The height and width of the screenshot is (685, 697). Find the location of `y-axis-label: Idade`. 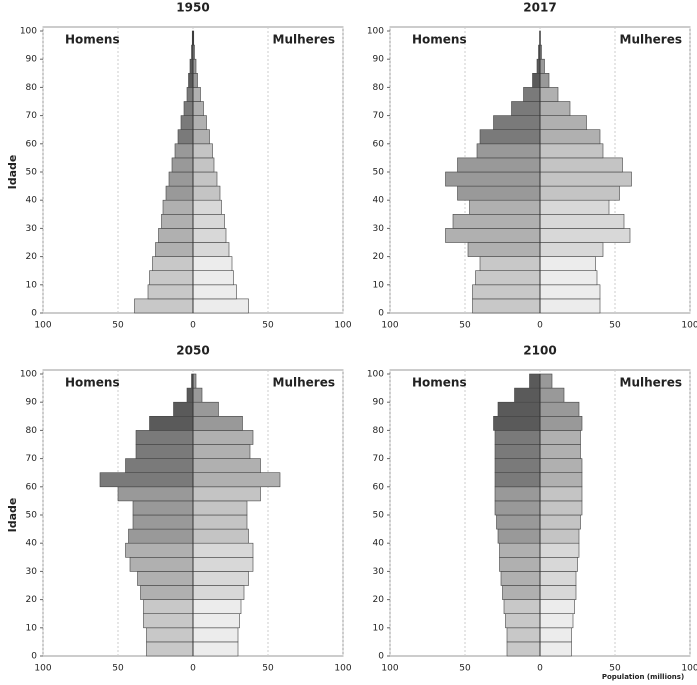

y-axis-label: Idade is located at coordinates (12, 515).